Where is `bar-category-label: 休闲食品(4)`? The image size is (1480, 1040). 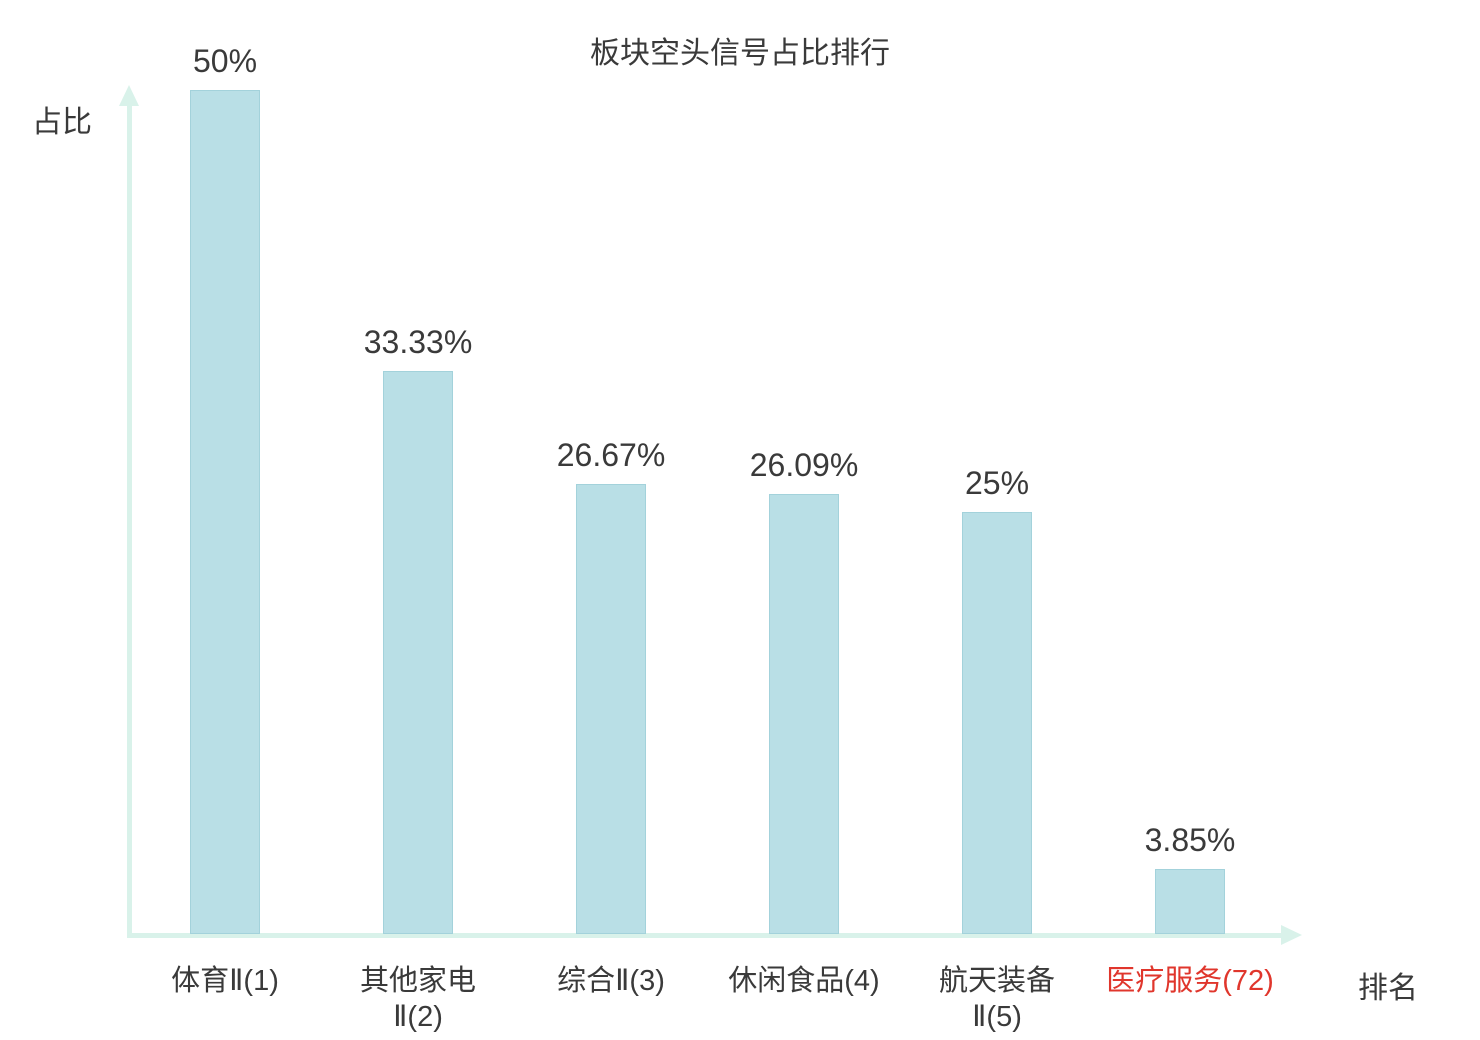 bar-category-label: 休闲食品(4) is located at coordinates (804, 981).